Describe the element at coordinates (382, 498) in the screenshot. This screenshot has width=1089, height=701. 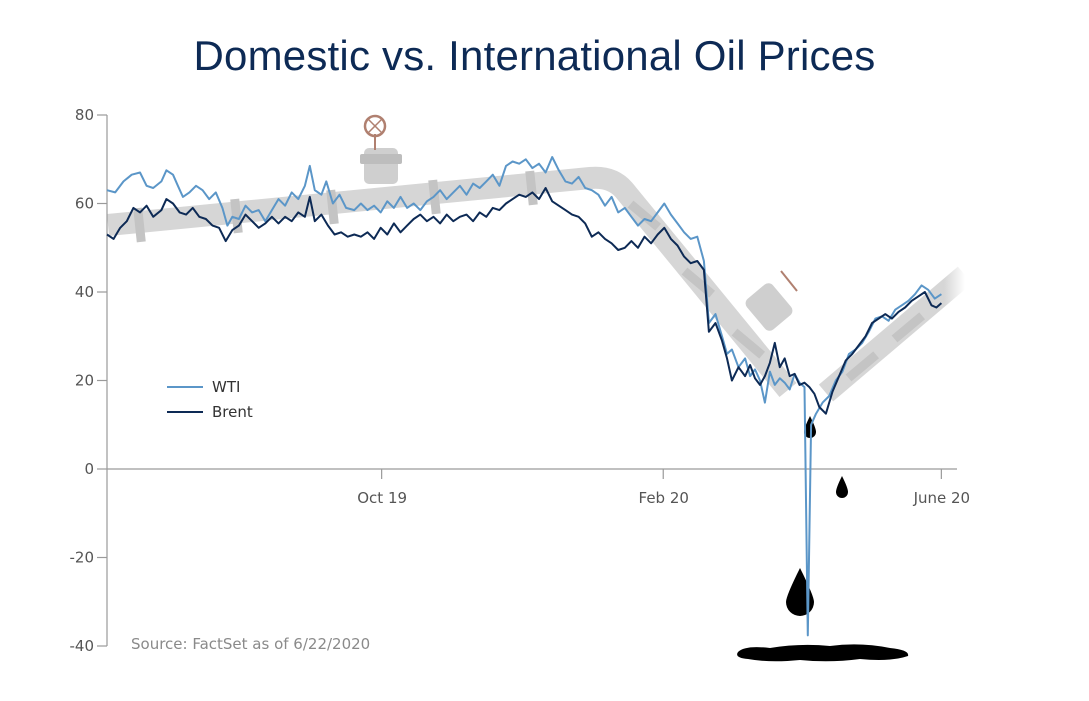
I see `x-tick-label: Oct 19` at that location.